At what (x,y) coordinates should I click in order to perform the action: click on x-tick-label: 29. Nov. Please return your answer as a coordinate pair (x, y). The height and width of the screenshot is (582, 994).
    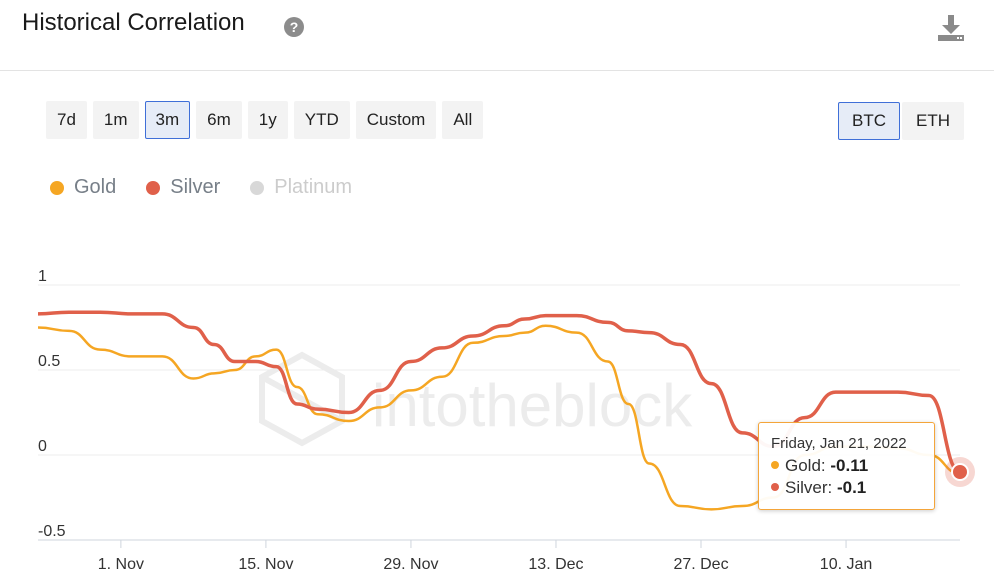
    Looking at the image, I should click on (410, 564).